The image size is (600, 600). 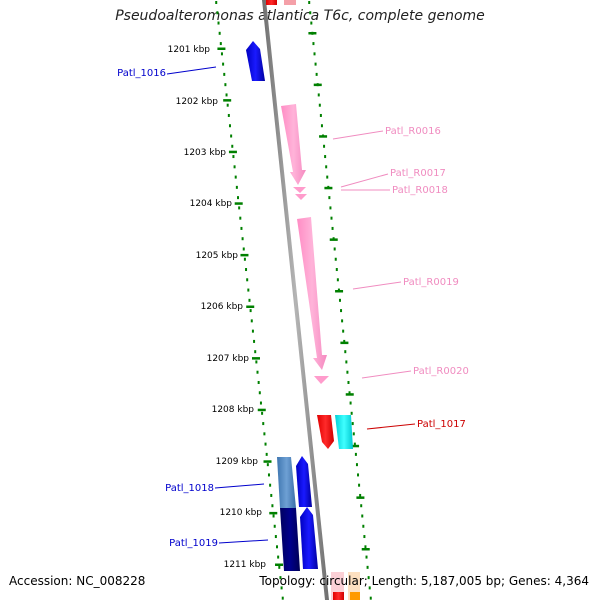 I want to click on rna-patl-r0016, so click(x=293, y=144).